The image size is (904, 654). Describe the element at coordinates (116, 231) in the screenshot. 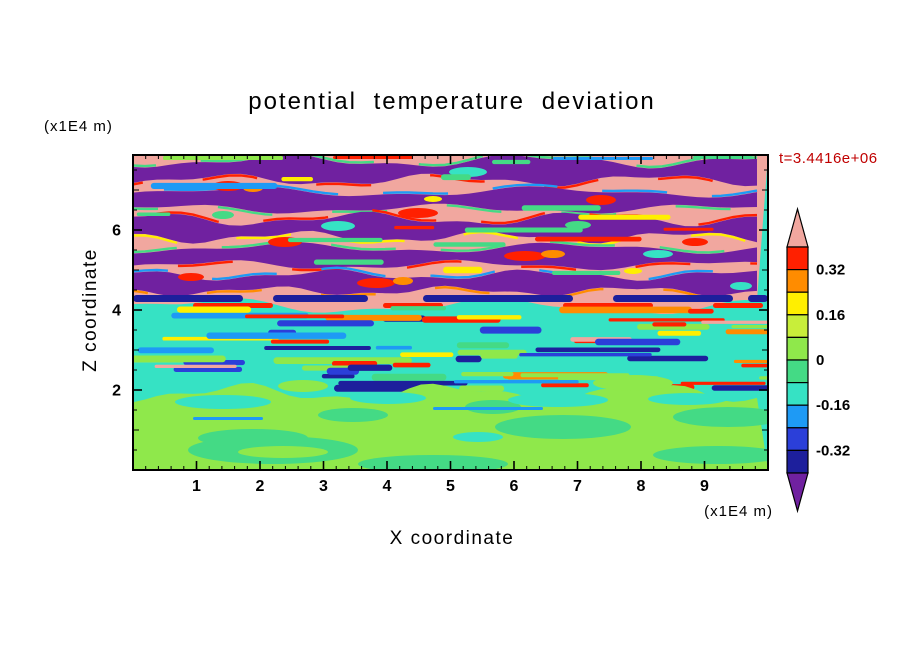

I see `y-tick-label: 6` at that location.